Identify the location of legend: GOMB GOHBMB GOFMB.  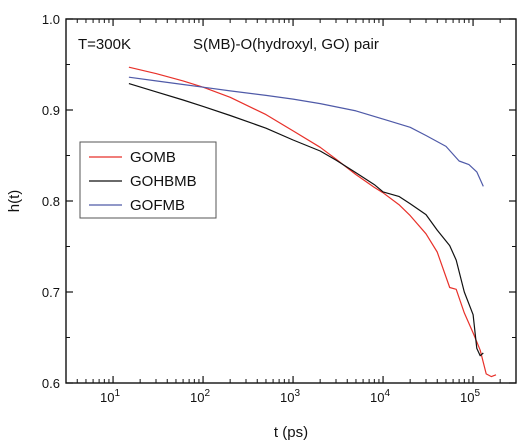
(148, 180).